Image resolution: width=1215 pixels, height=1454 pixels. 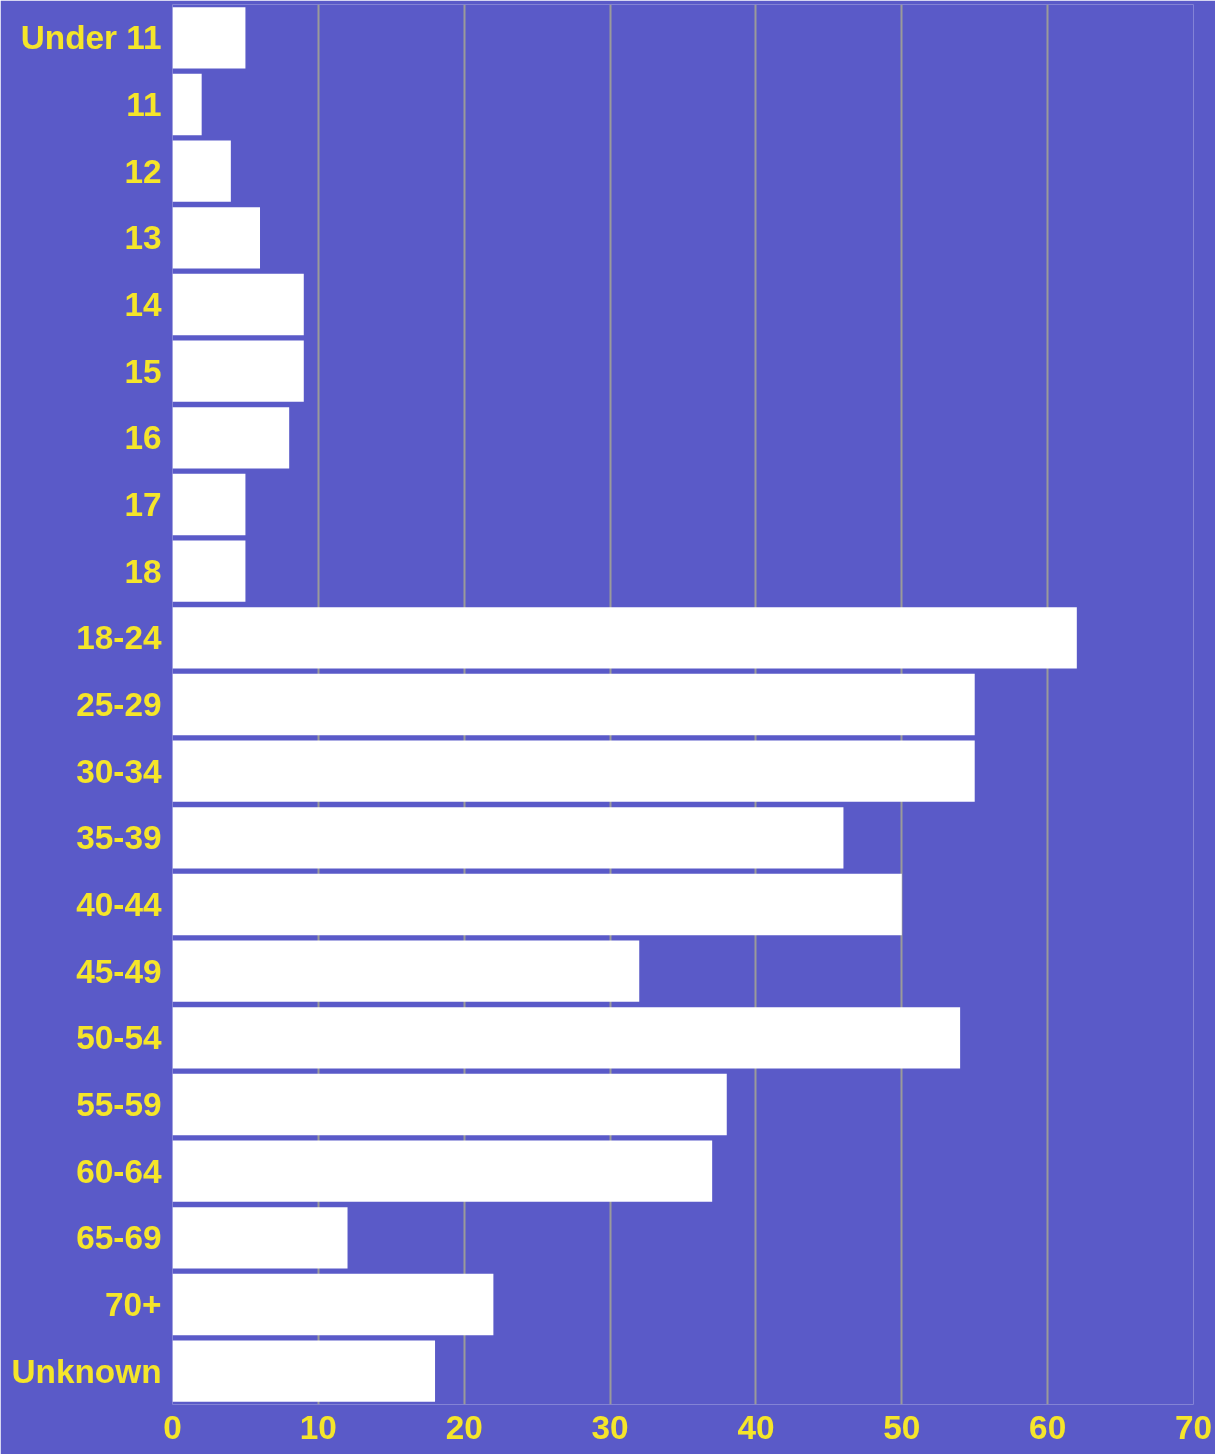 I want to click on y-tick-label: 18-24, so click(x=119, y=638).